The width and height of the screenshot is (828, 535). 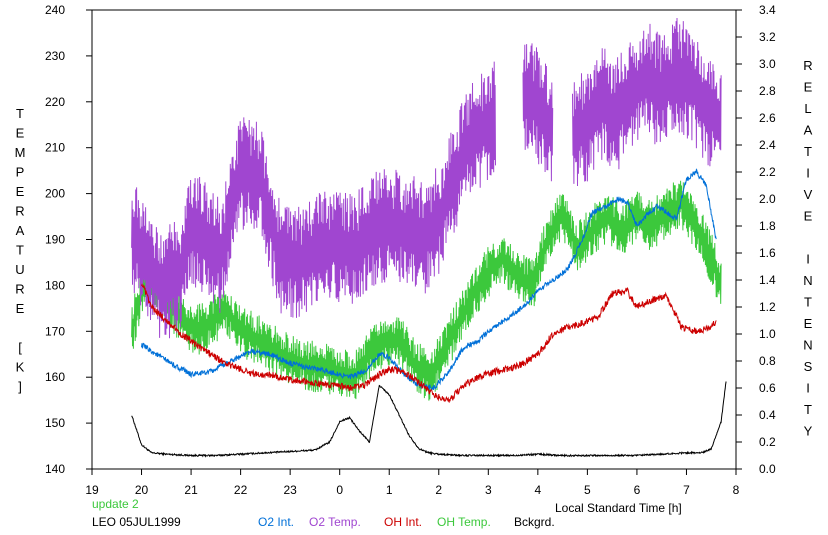 I want to click on legend-entry: Bckgrd., so click(x=534, y=522).